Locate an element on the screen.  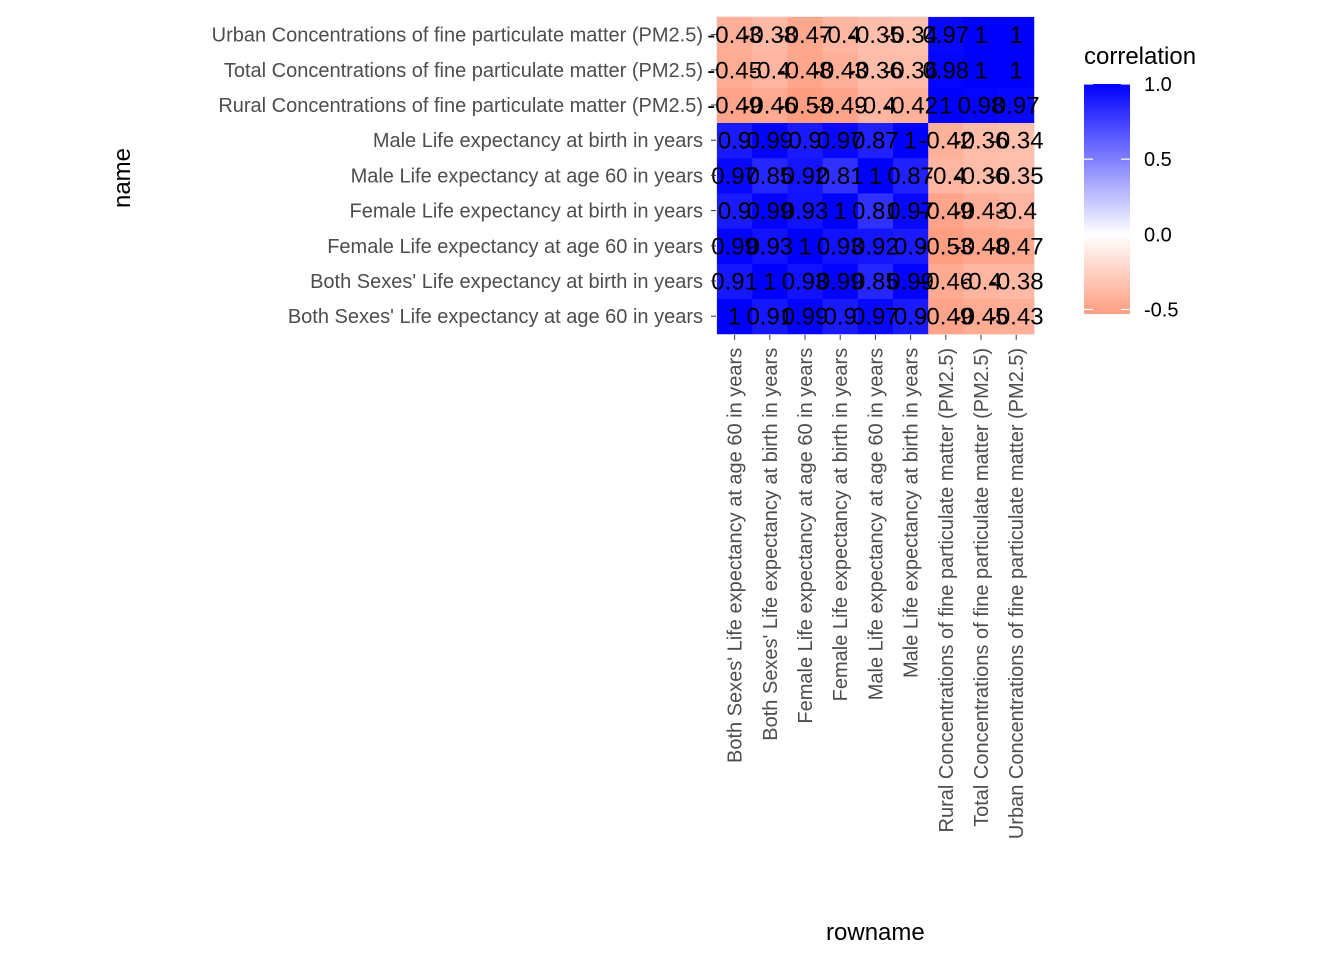
cell-value-label: 0.92 is located at coordinates (875, 246).